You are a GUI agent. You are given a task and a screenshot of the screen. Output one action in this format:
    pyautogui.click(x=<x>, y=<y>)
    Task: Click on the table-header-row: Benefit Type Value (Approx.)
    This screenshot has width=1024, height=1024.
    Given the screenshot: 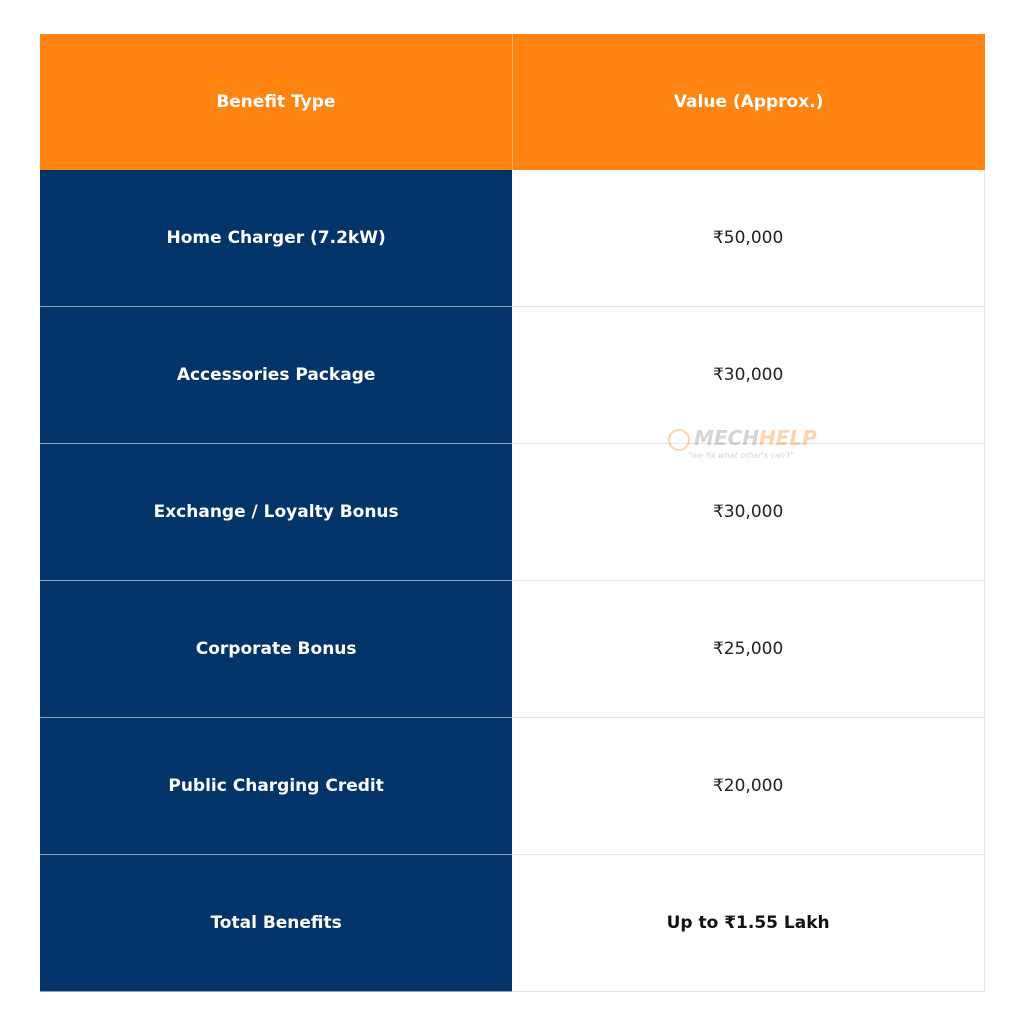 What is the action you would take?
    pyautogui.click(x=512, y=102)
    